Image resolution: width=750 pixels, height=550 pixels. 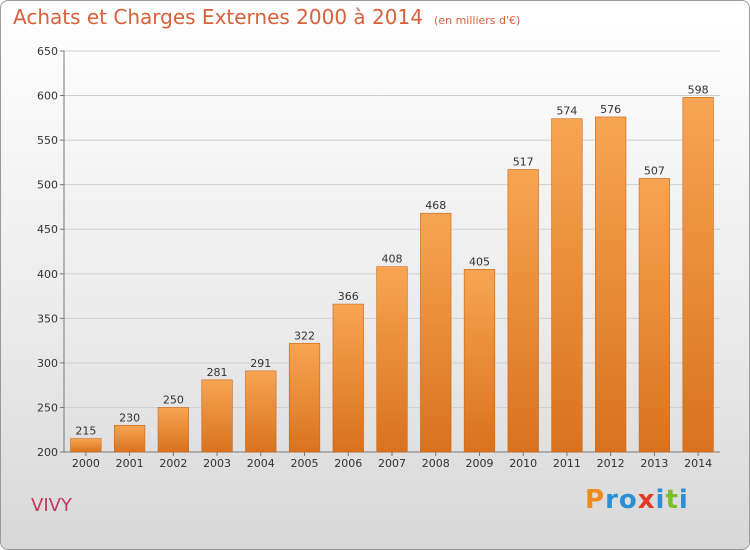 I want to click on data-label: 507, so click(x=654, y=170).